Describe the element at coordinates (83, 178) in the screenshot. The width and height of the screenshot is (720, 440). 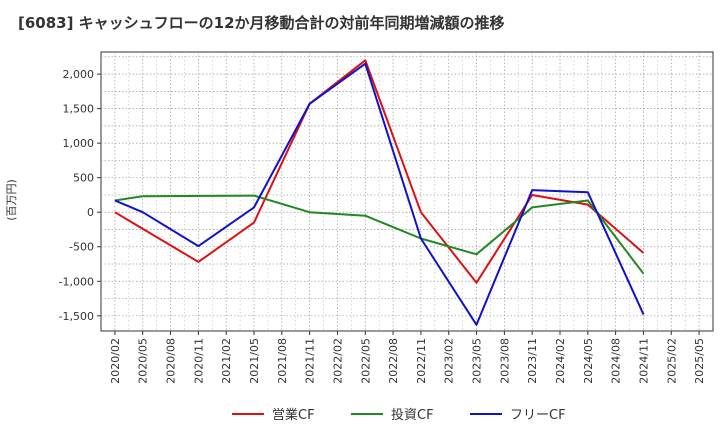
I see `y-tick-label: 500` at that location.